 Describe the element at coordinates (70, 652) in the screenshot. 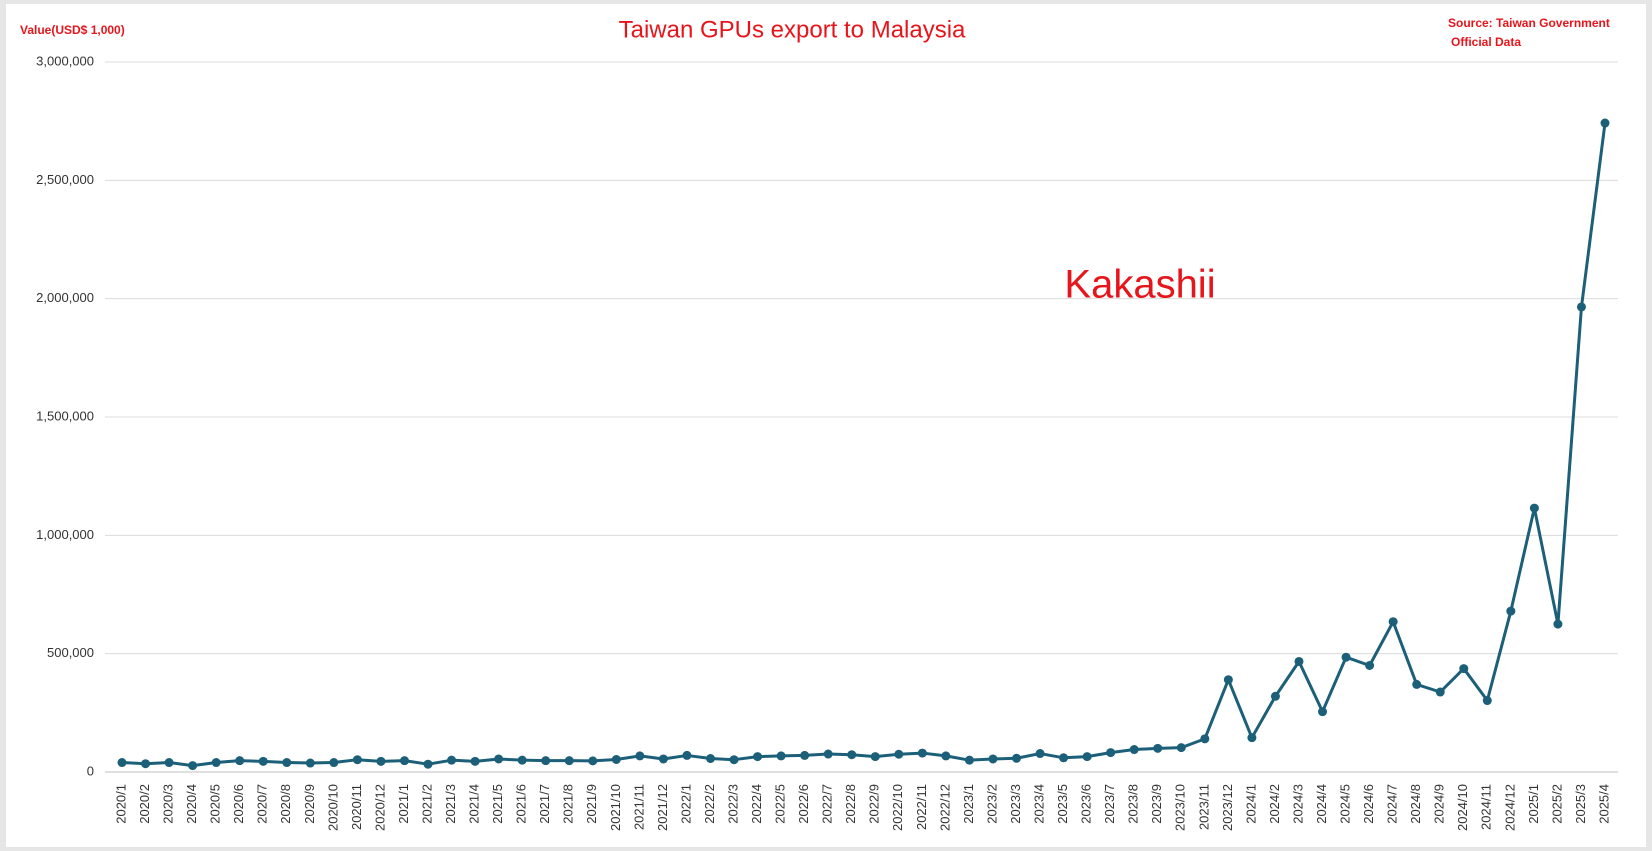

I see `y-tick-label: 500,000` at that location.